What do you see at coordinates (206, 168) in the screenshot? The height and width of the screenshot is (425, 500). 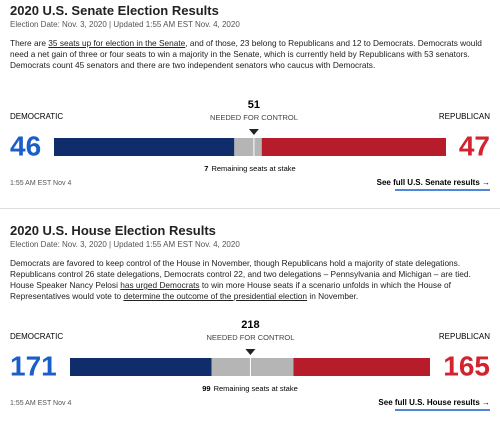 I see `remaining-count: 7` at bounding box center [206, 168].